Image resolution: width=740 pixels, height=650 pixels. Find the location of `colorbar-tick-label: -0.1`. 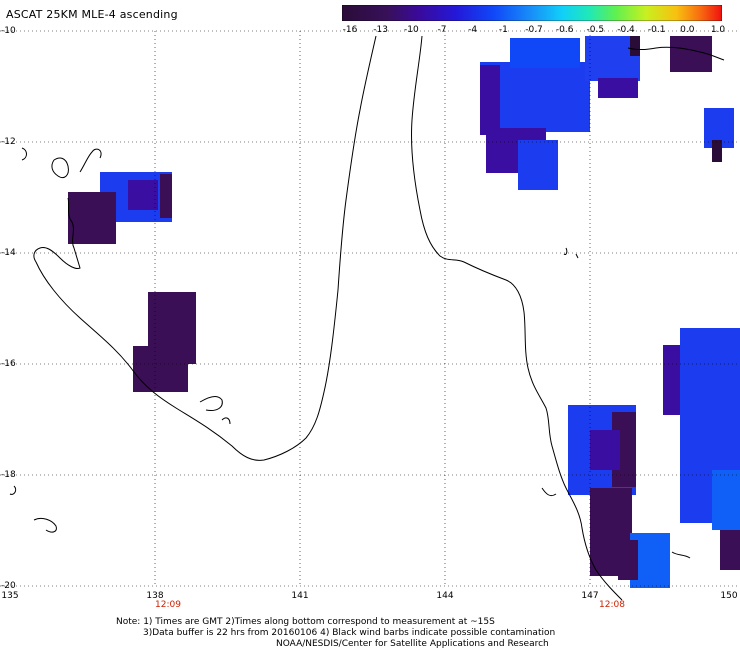

colorbar-tick-label: -0.1 is located at coordinates (656, 30).